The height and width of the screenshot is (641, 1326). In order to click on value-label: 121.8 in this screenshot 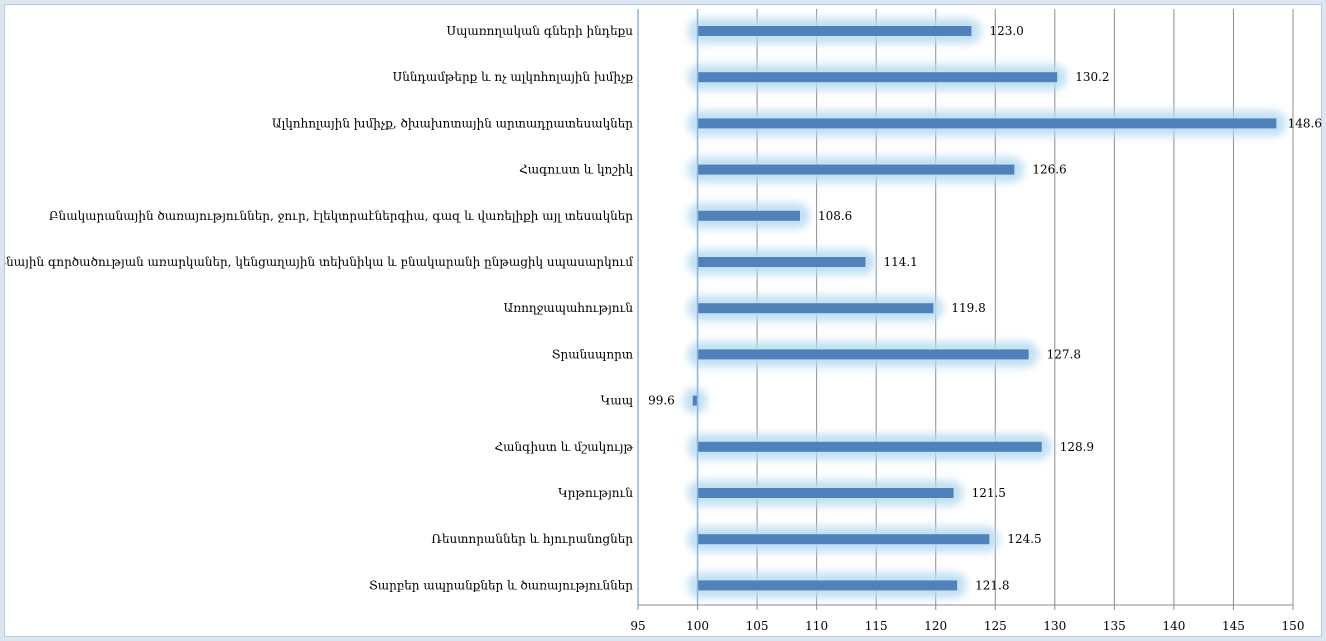, I will do `click(992, 585)`.